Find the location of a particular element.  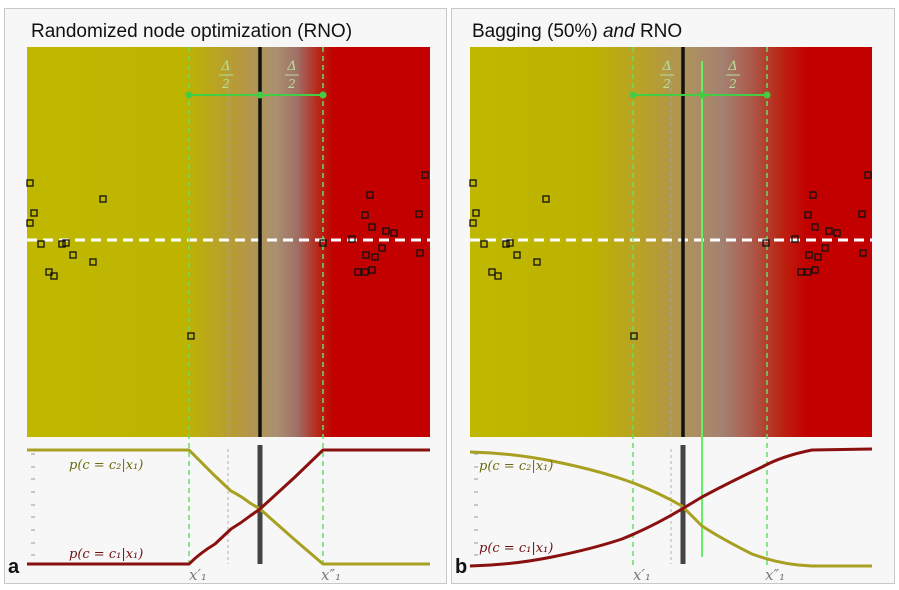

title-part-1: Bagging (50%) is located at coordinates (537, 31).